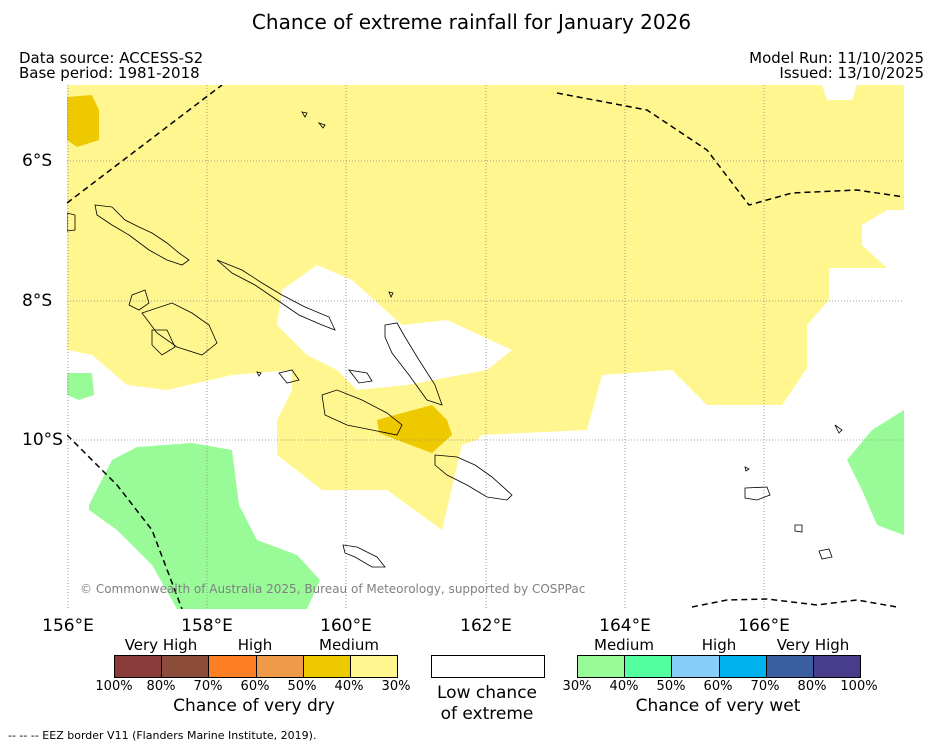 This screenshot has height=747, width=943. What do you see at coordinates (488, 666) in the screenshot?
I see `legend-low-chance-box` at bounding box center [488, 666].